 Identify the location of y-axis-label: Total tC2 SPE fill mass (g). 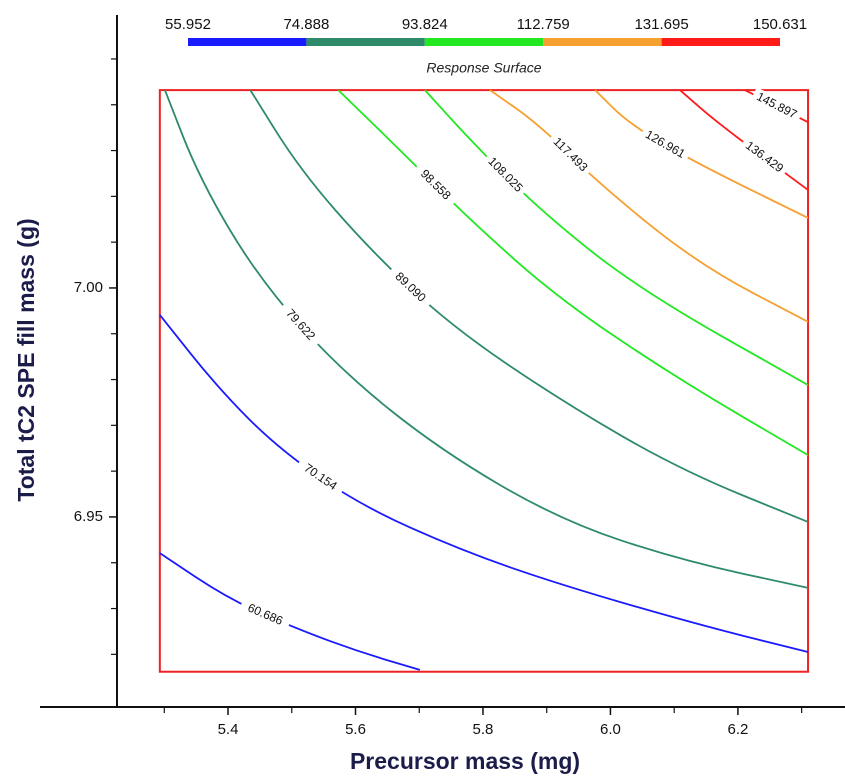
(26, 359).